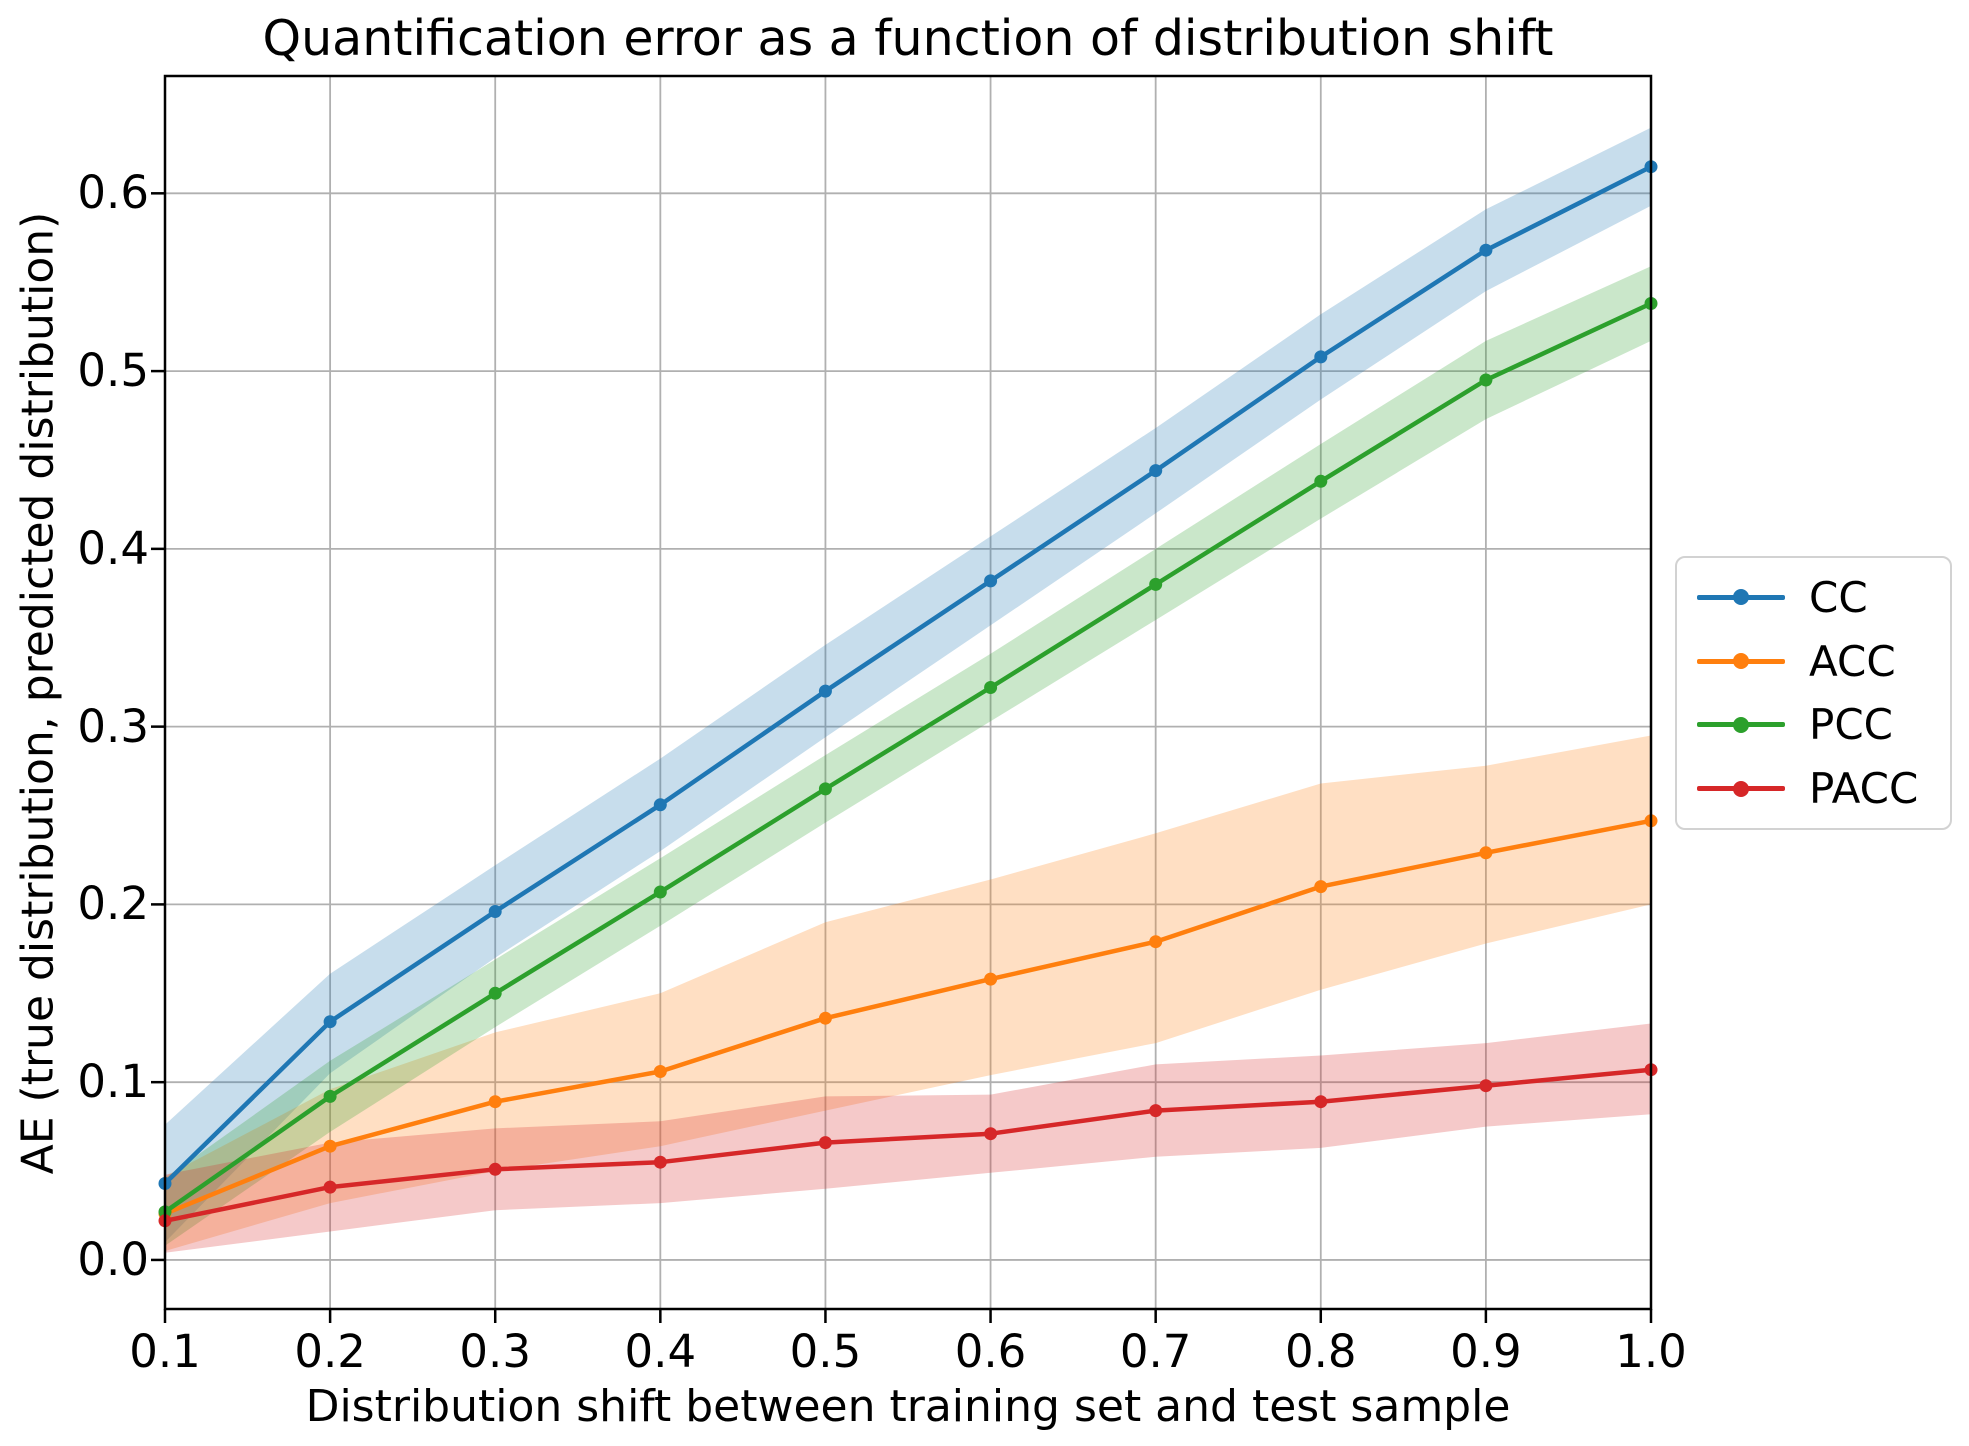 Image resolution: width=1969 pixels, height=1446 pixels. Describe the element at coordinates (165, 1351) in the screenshot. I see `x-tick-label: 0.1` at that location.